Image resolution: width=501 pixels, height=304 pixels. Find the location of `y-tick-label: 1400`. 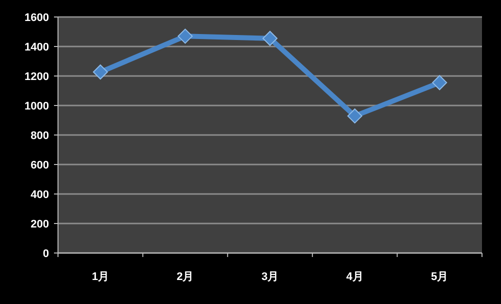

y-tick-label: 1400 is located at coordinates (36, 48).